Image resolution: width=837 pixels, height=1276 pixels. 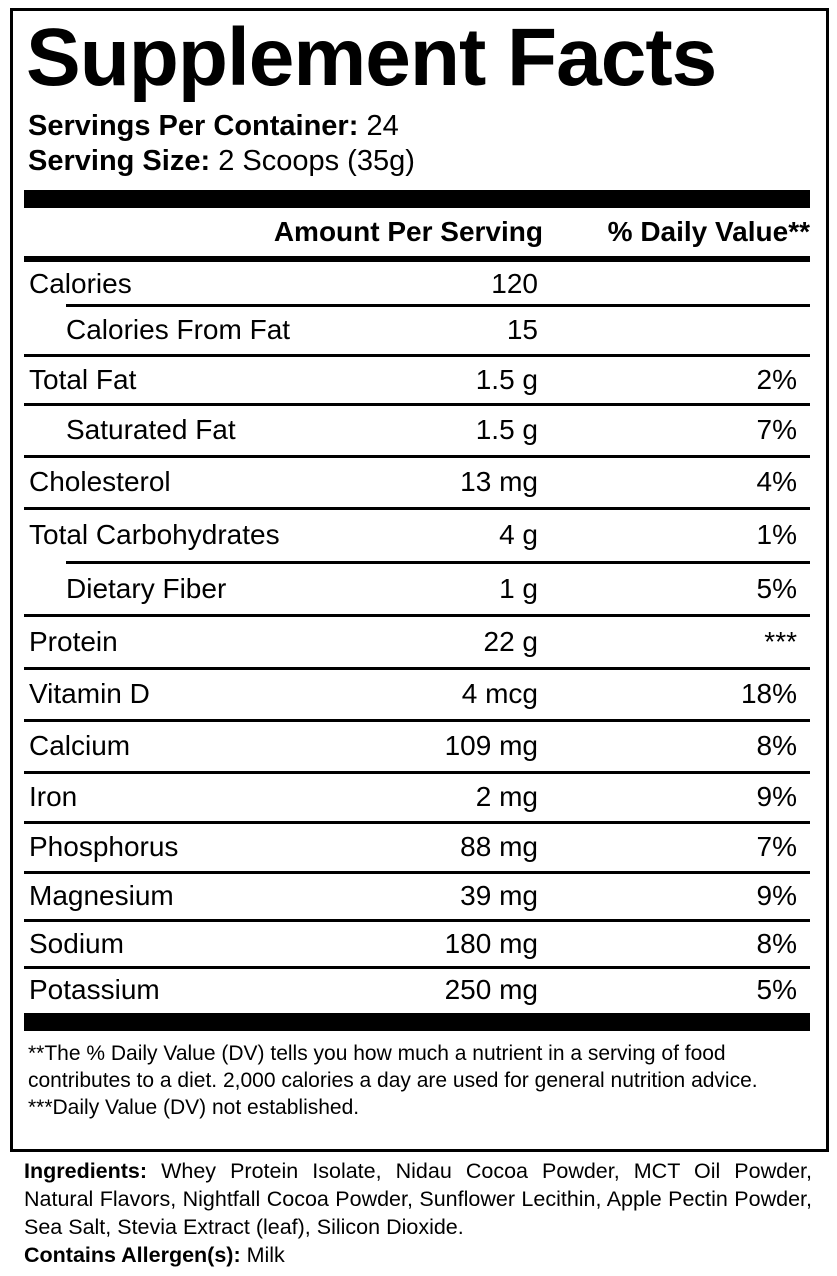 I want to click on nutrient-label: Calcium, so click(x=80, y=745).